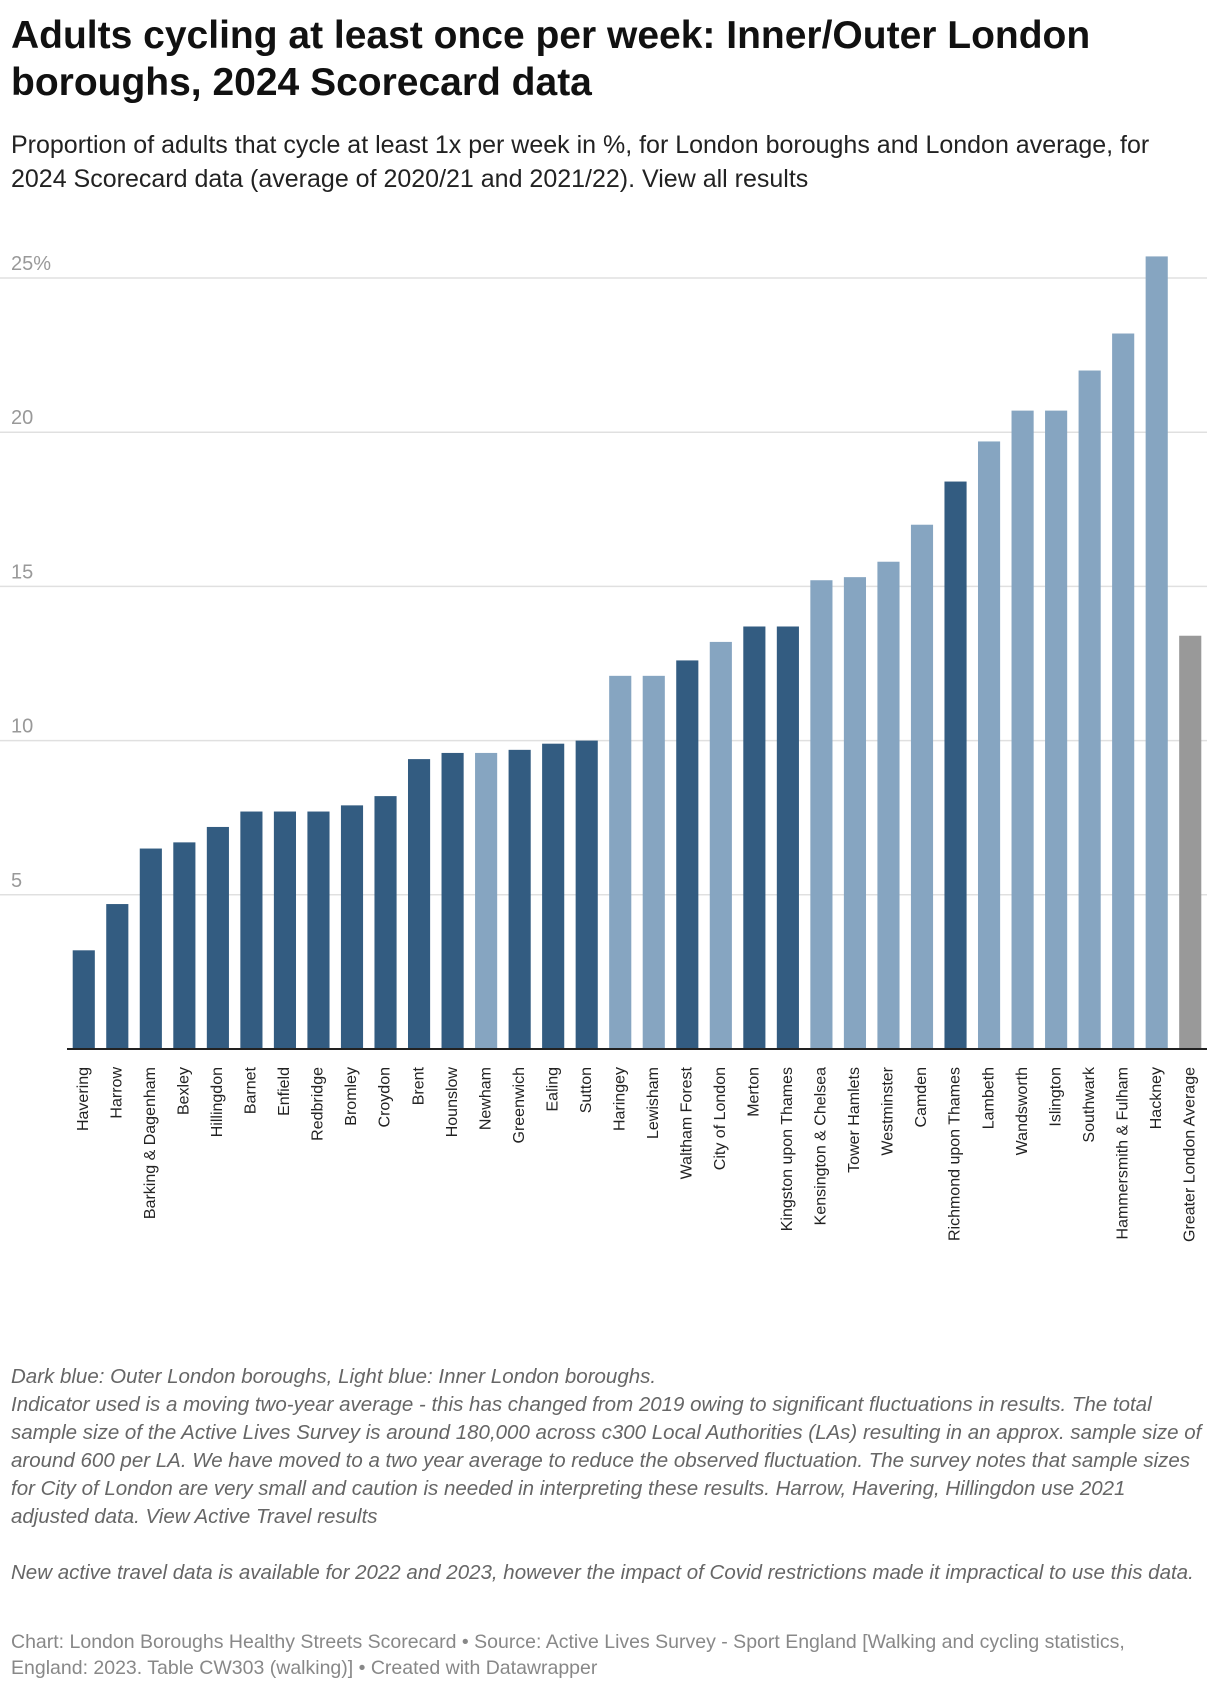  I want to click on x-tick-label: Hounslow, so click(452, 1102).